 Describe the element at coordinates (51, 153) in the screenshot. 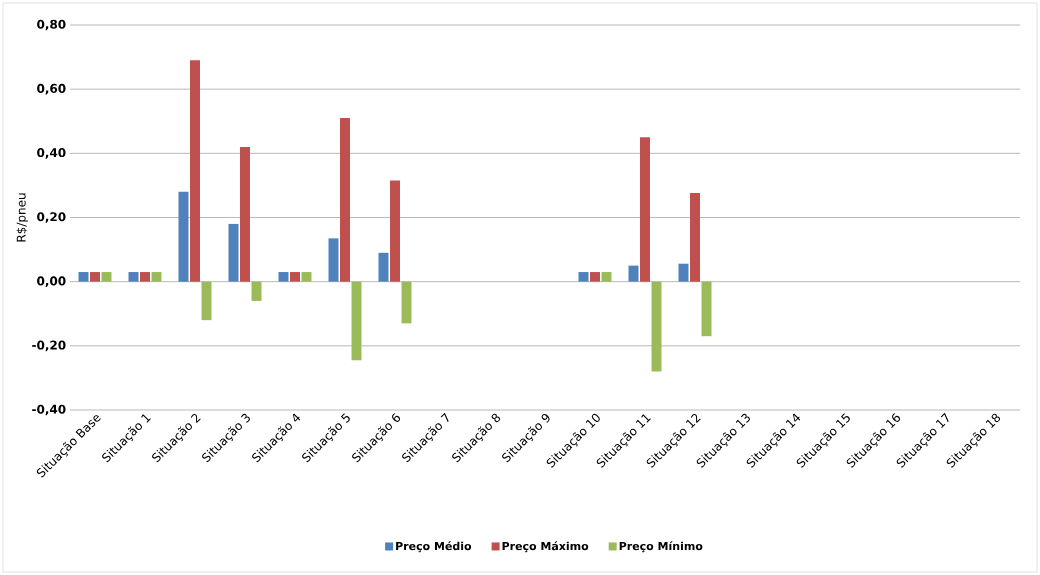

I see `y-tick-label: 0,40` at that location.